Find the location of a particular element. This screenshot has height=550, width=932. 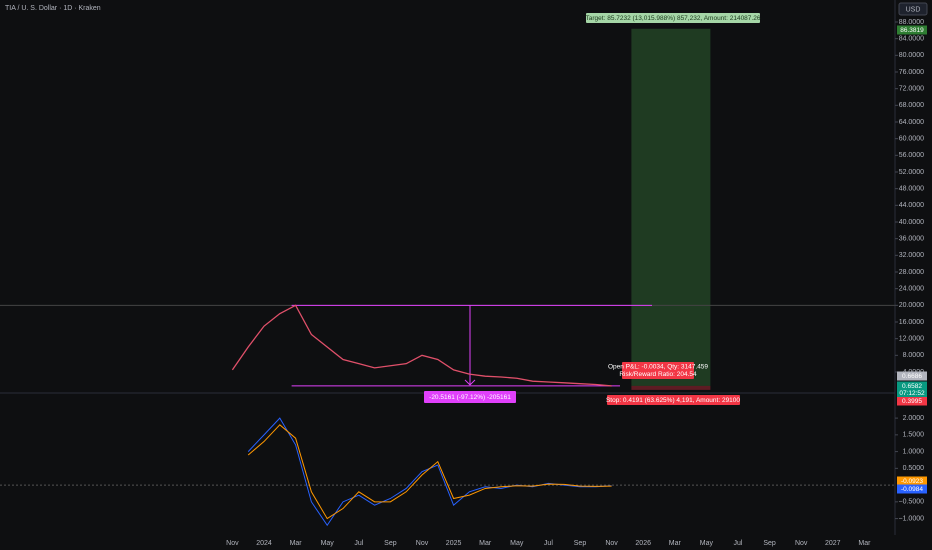

y-tick-label: 36.0000 is located at coordinates (911, 239).